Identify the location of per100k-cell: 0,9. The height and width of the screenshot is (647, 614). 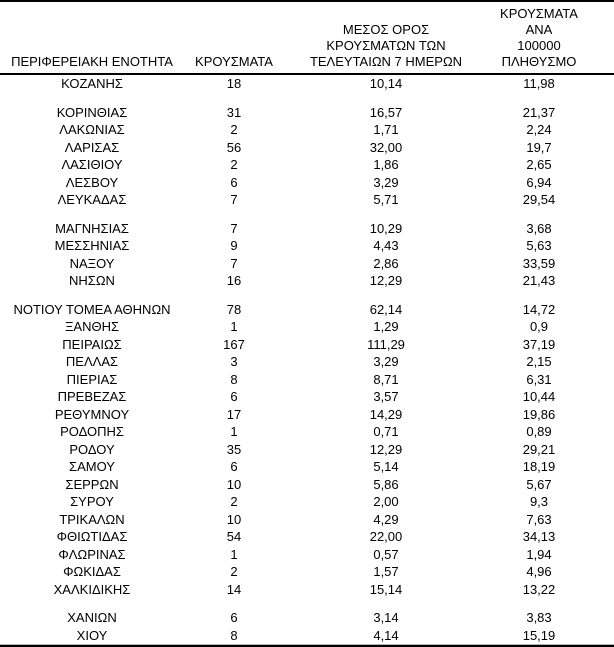
(539, 326).